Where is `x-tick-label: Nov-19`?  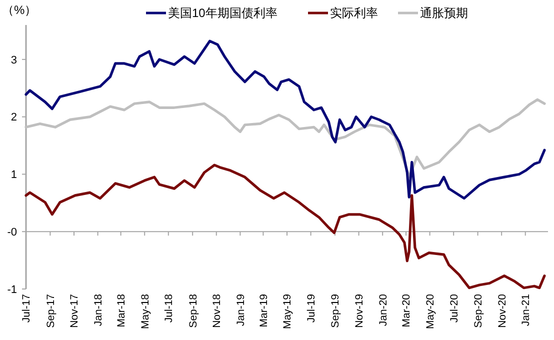
x-tick-label: Nov-19 is located at coordinates (359, 311).